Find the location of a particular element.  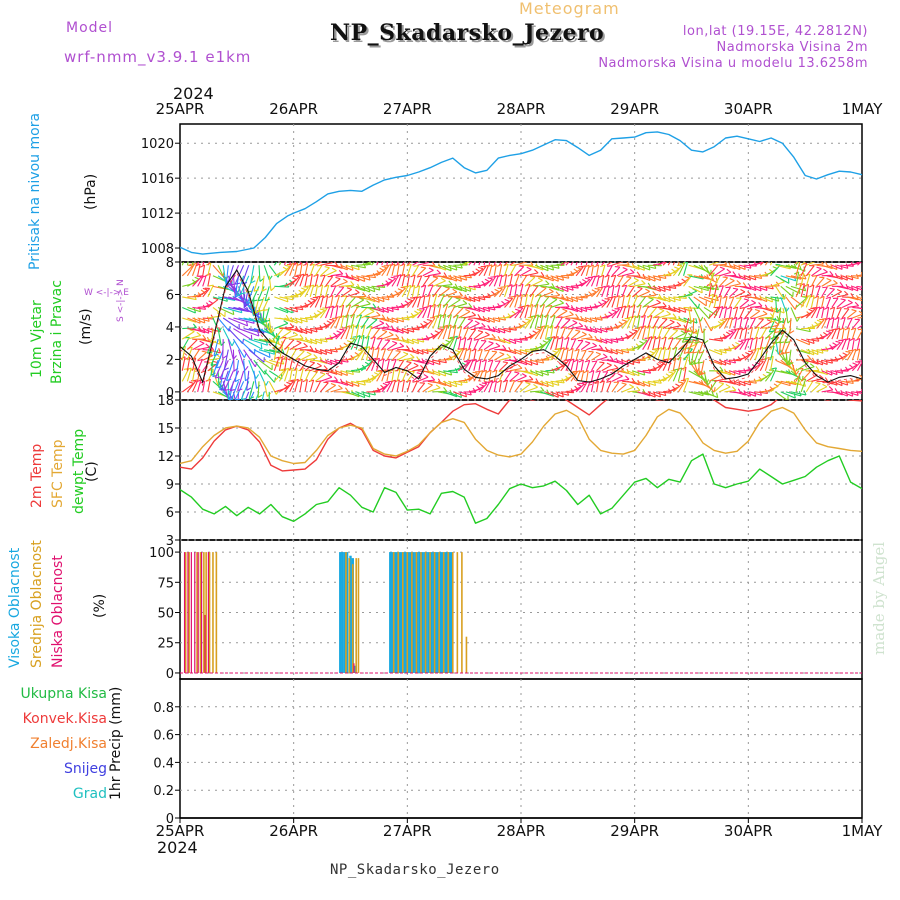

year-label-top: 2024 is located at coordinates (193, 93).